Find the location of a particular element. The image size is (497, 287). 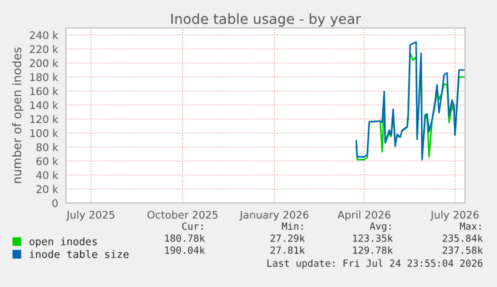

y-tick-label: 0 is located at coordinates (55, 203).